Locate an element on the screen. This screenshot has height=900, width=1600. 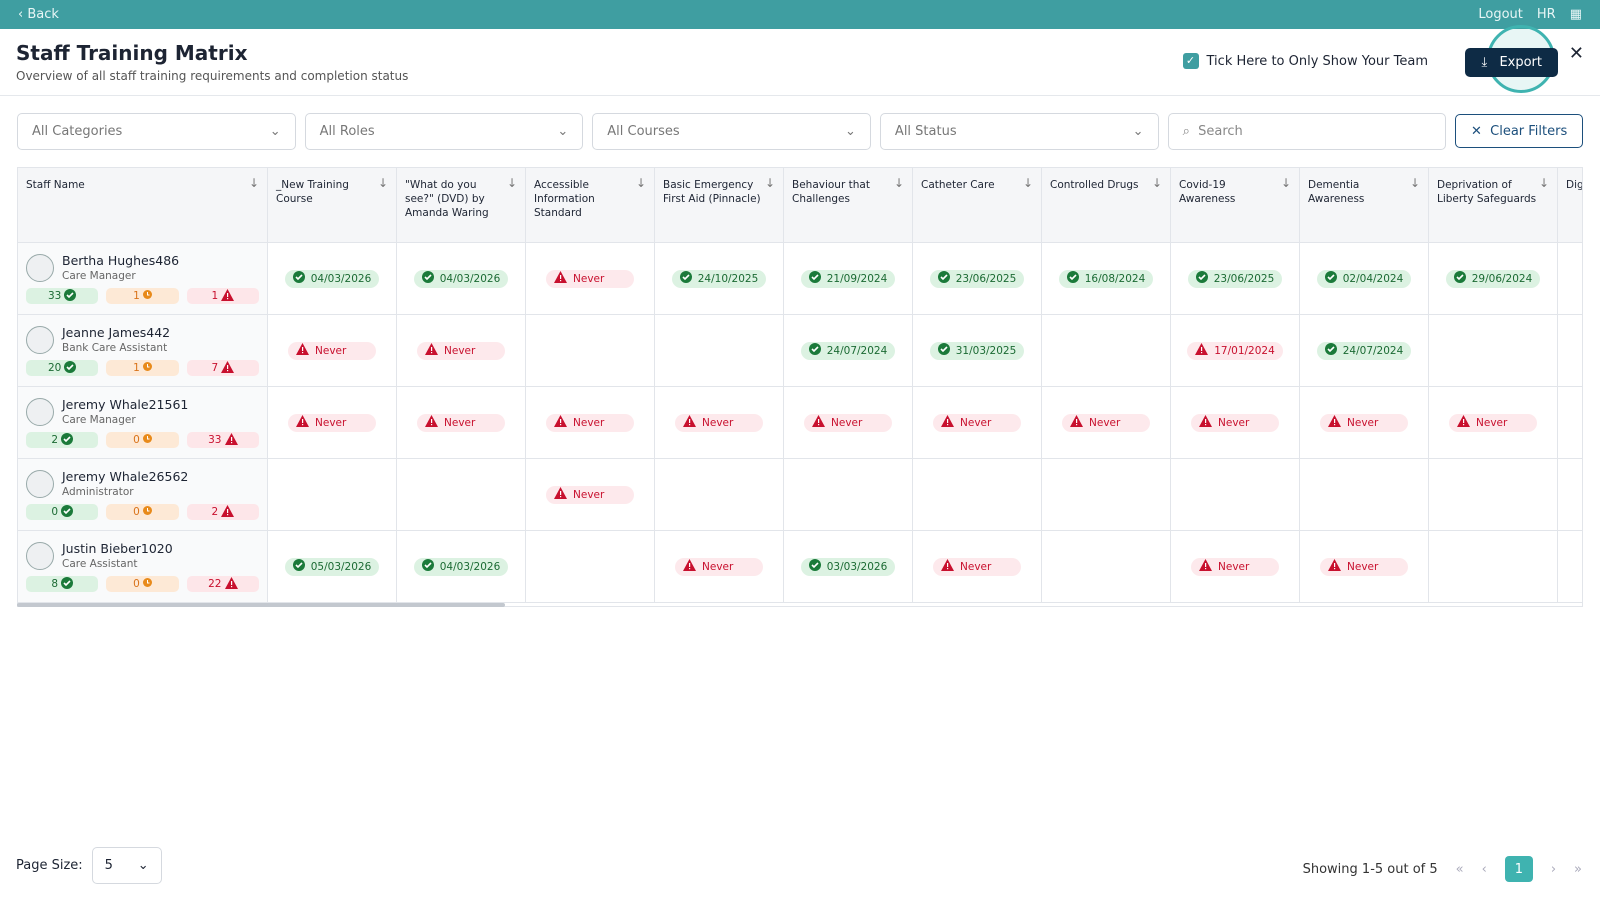
page-size-value: 5 is located at coordinates (108, 865).